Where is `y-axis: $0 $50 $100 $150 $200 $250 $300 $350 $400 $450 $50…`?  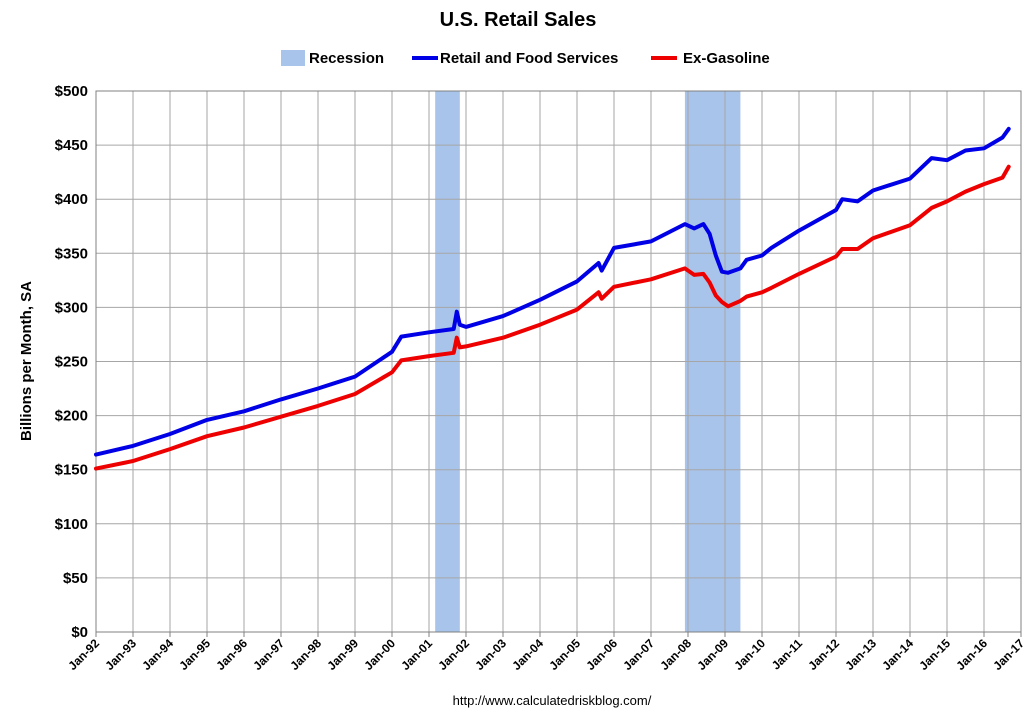 y-axis: $0 $50 $100 $150 $200 $250 $300 $350 $400 $450 $50… is located at coordinates (71, 362).